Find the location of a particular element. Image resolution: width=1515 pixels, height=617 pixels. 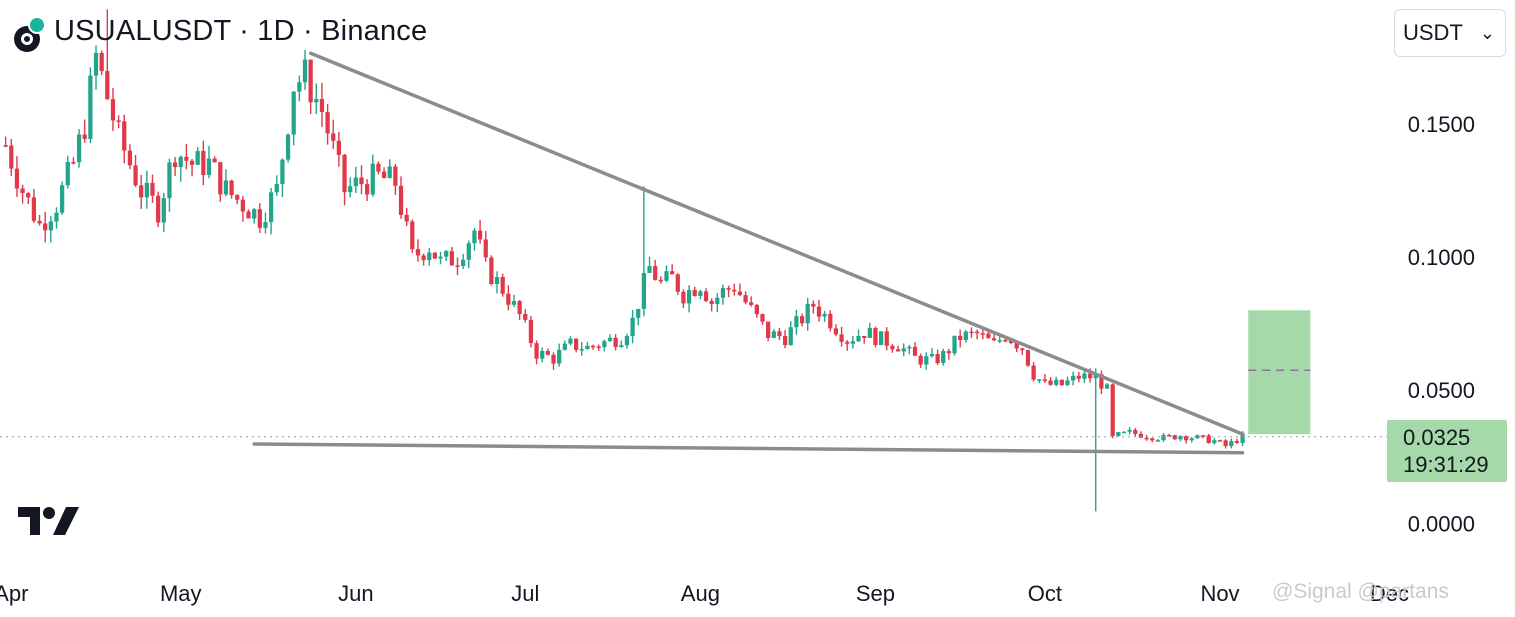

tradingview-logo-icon is located at coordinates (49, 521).